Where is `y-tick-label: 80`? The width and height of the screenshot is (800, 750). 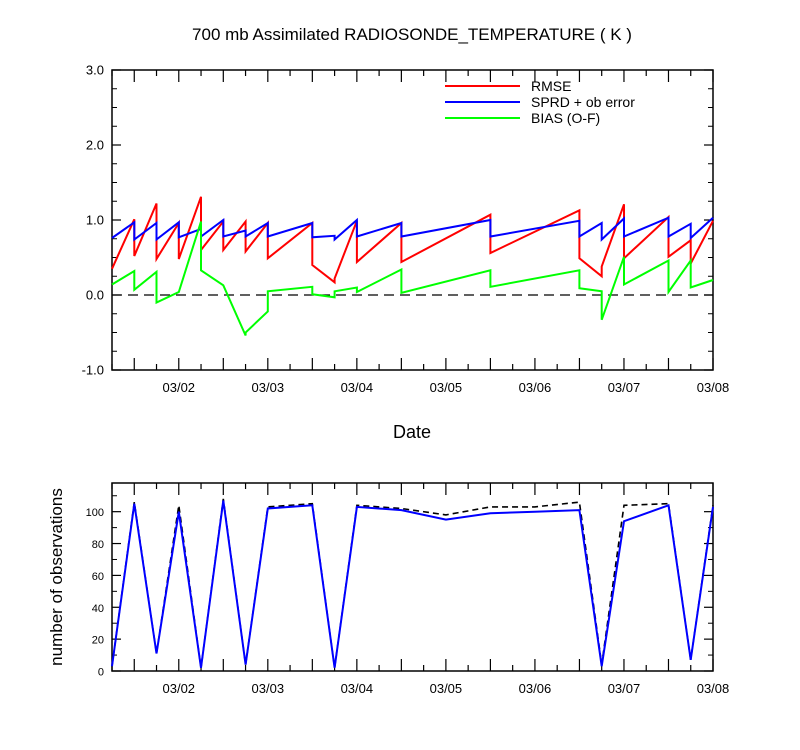 y-tick-label: 80 is located at coordinates (98, 545).